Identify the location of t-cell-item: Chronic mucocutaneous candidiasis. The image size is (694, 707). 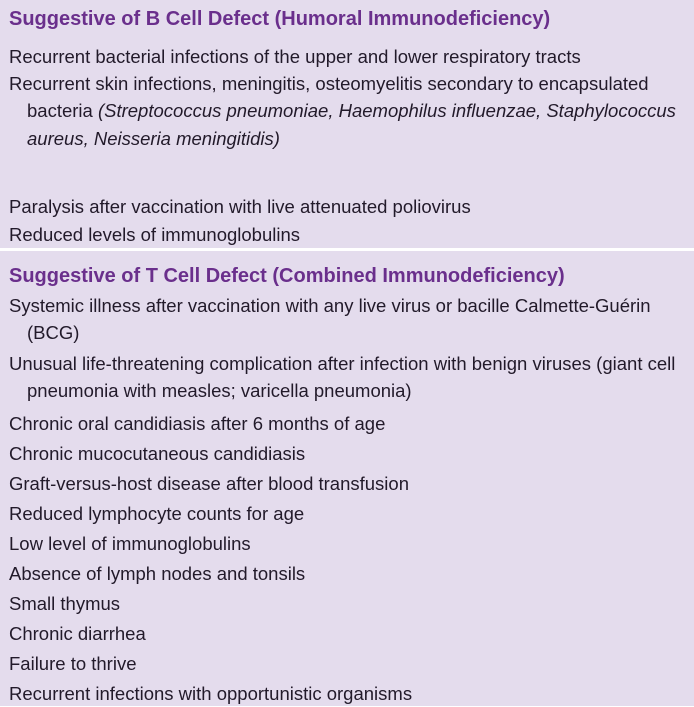
(157, 453).